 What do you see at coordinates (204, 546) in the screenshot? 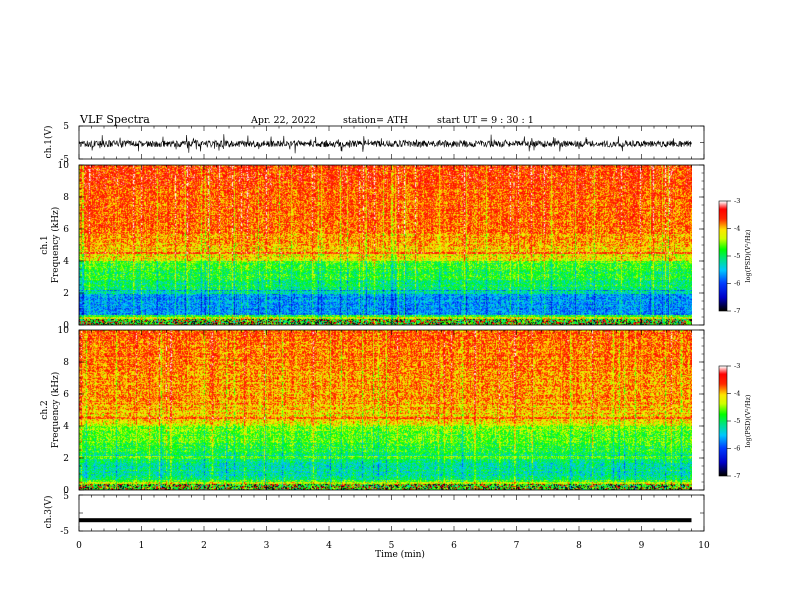
I see `x-tick-label: 2` at bounding box center [204, 546].